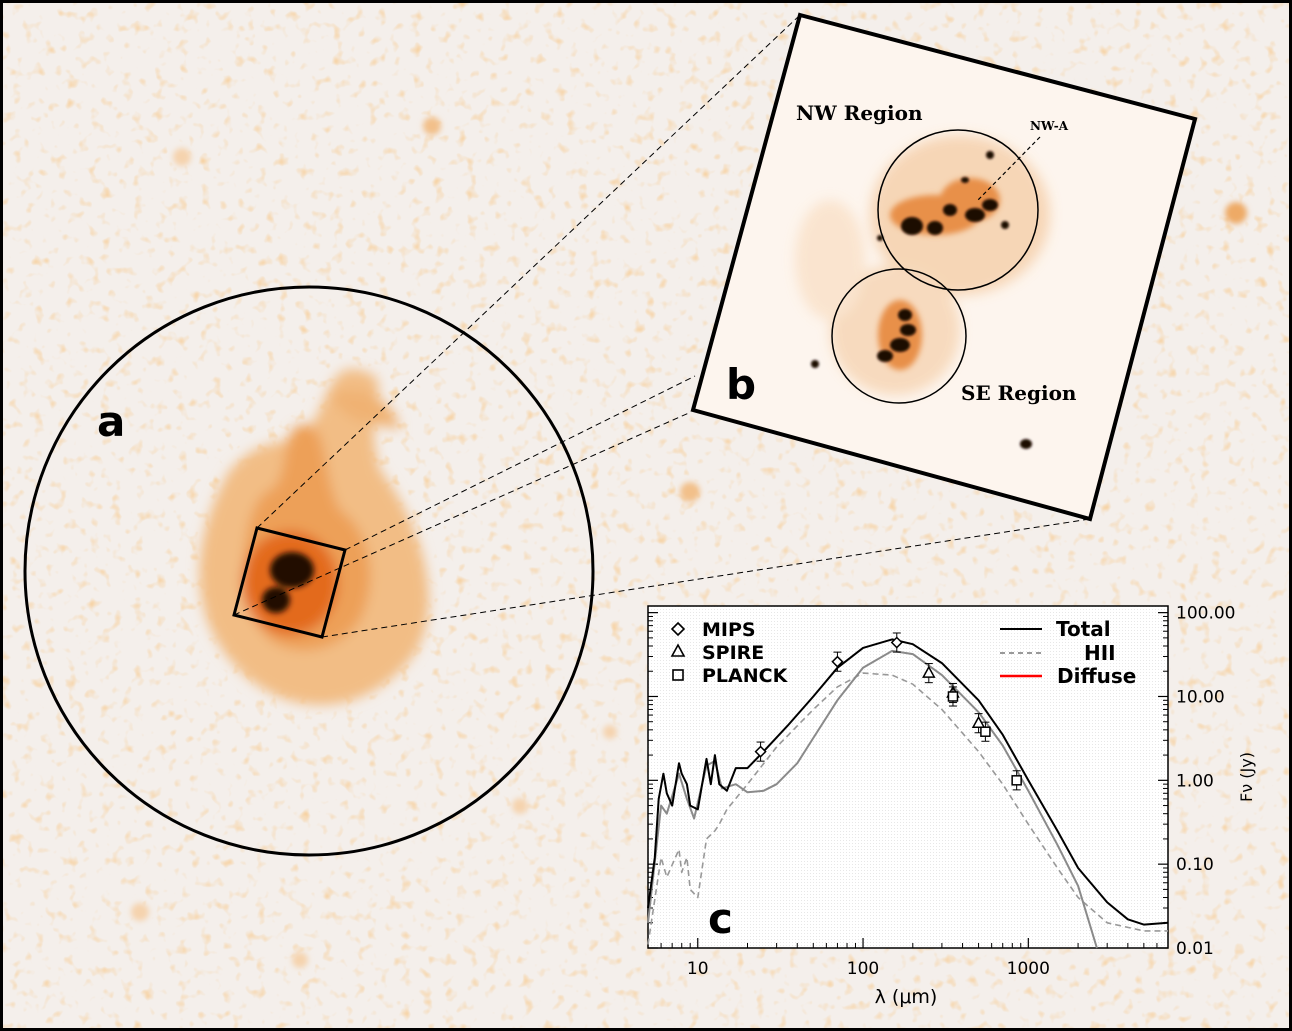 This screenshot has height=1031, width=1292. What do you see at coordinates (1195, 781) in the screenshot?
I see `y-tick-label: 1.00` at bounding box center [1195, 781].